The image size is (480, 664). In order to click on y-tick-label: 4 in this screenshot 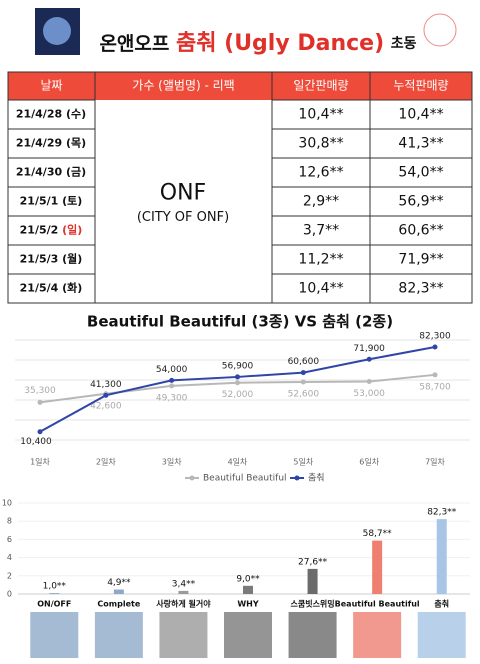, I will do `click(9, 557)`.